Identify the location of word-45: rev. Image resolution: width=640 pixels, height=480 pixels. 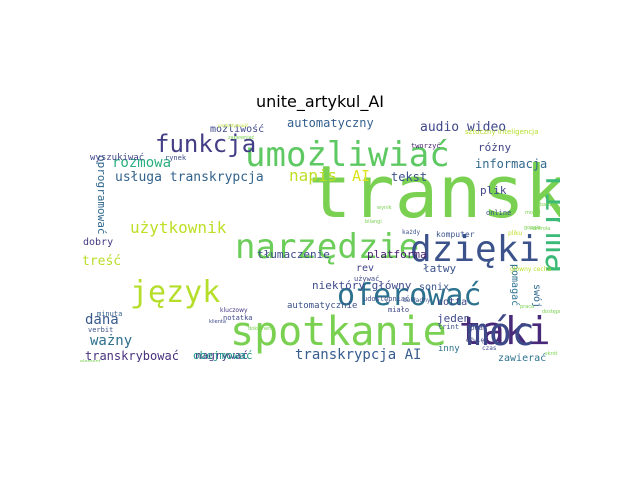
(365, 268).